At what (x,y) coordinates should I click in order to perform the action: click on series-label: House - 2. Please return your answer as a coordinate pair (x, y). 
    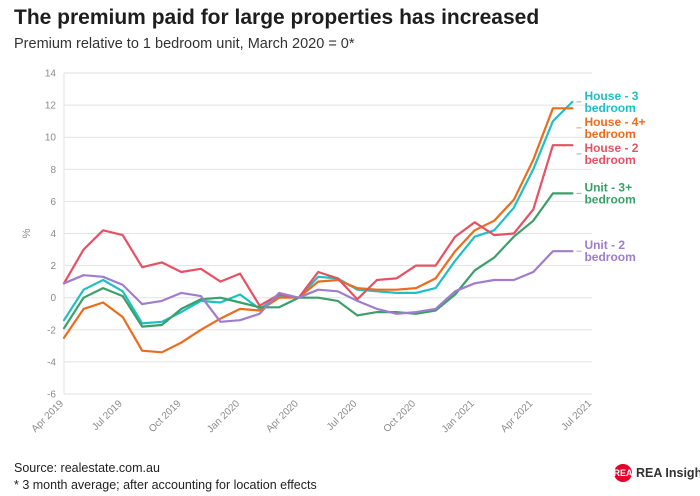
    Looking at the image, I should click on (611, 148).